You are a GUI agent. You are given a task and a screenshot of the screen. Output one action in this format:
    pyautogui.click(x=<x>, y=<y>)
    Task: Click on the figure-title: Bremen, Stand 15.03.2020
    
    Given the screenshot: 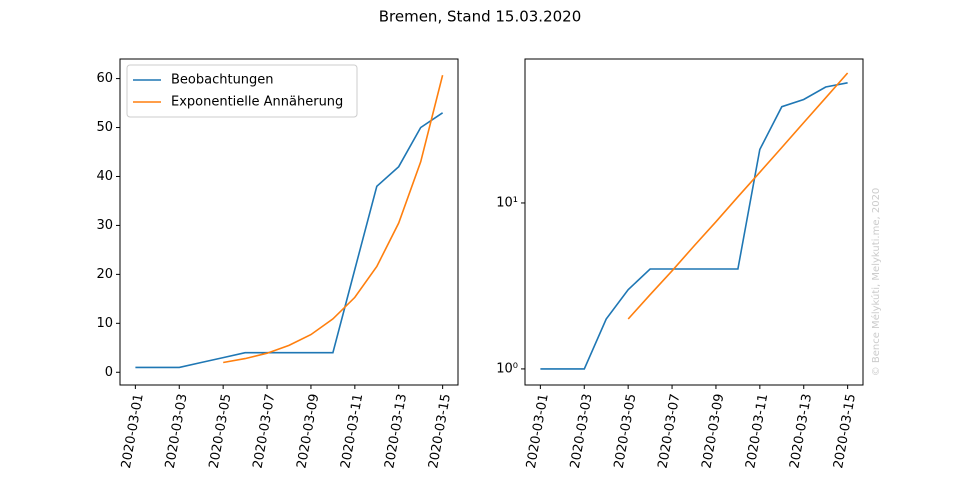 What is the action you would take?
    pyautogui.click(x=480, y=17)
    